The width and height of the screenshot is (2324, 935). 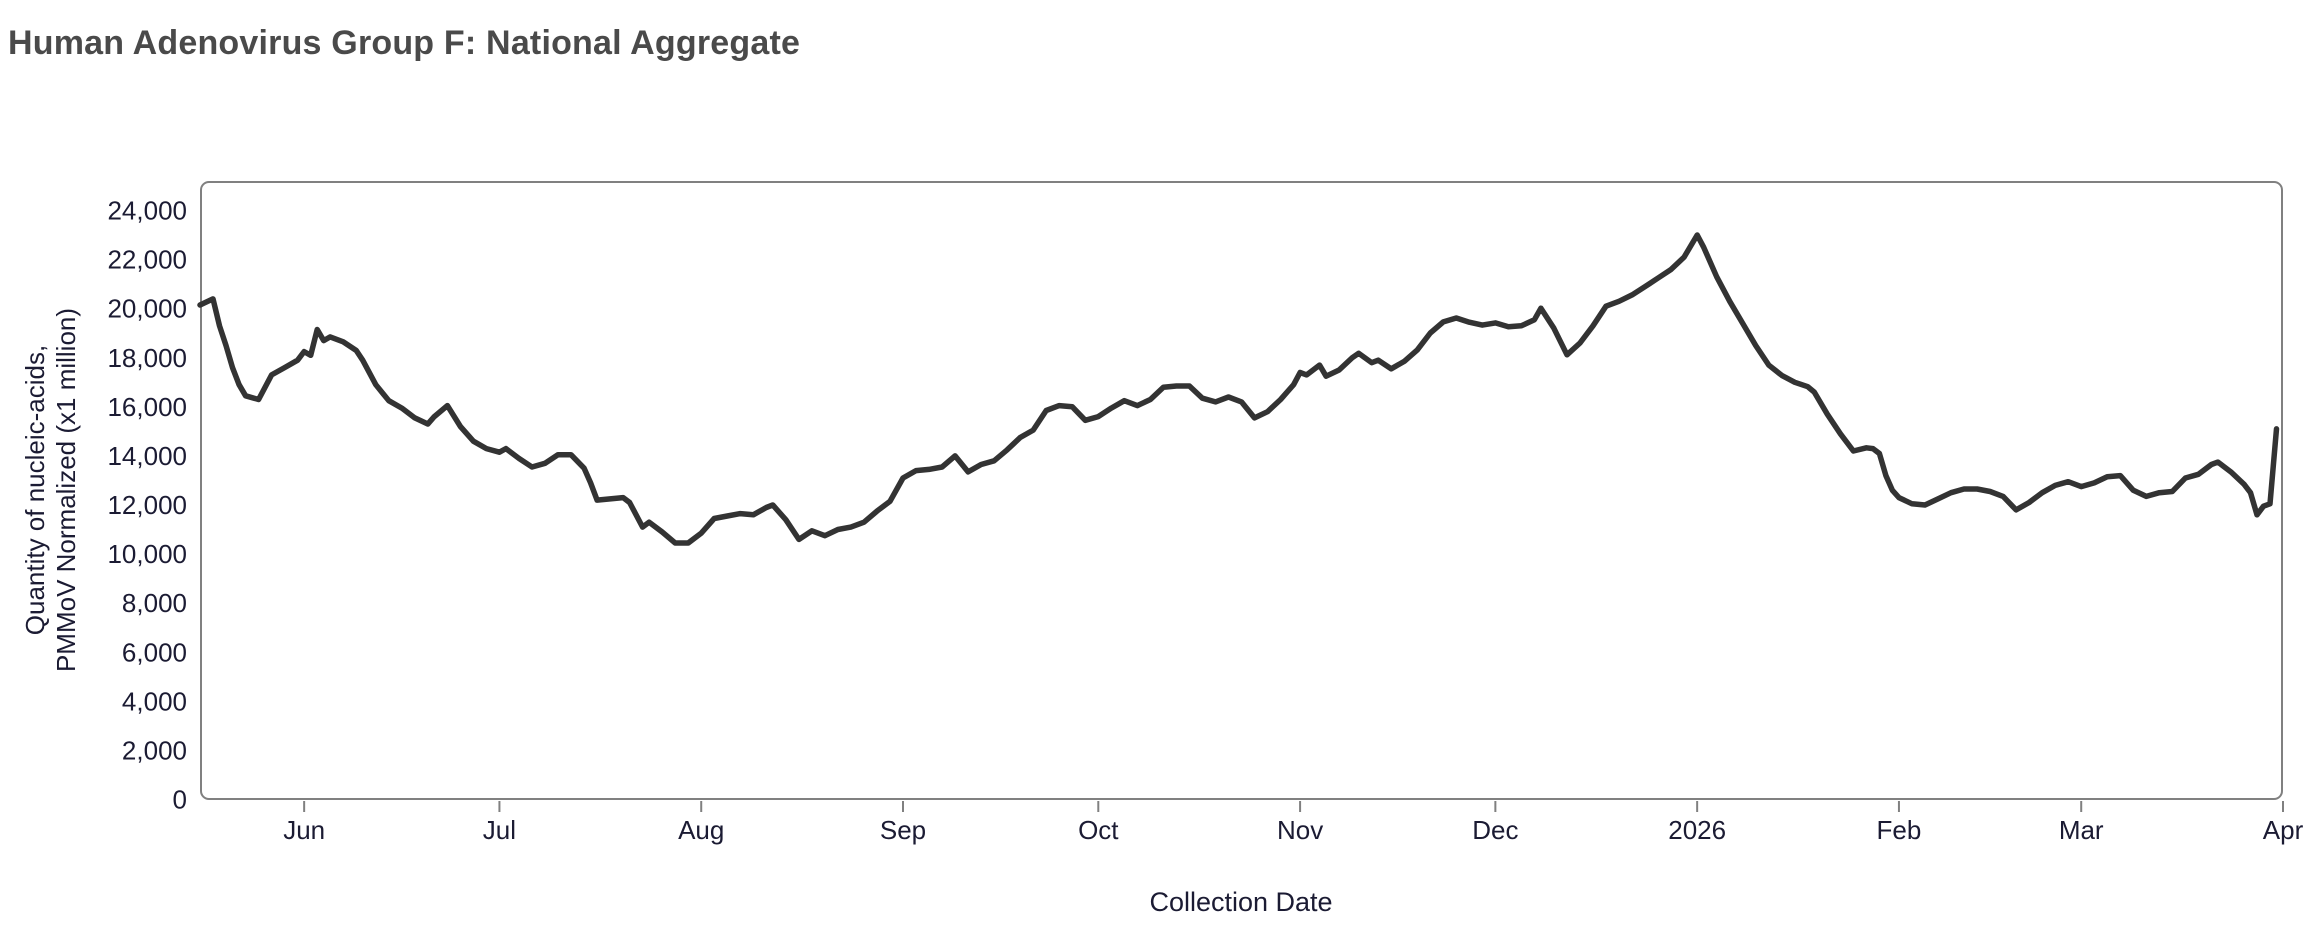 I want to click on y-tick-label: 12,000, so click(x=147, y=505).